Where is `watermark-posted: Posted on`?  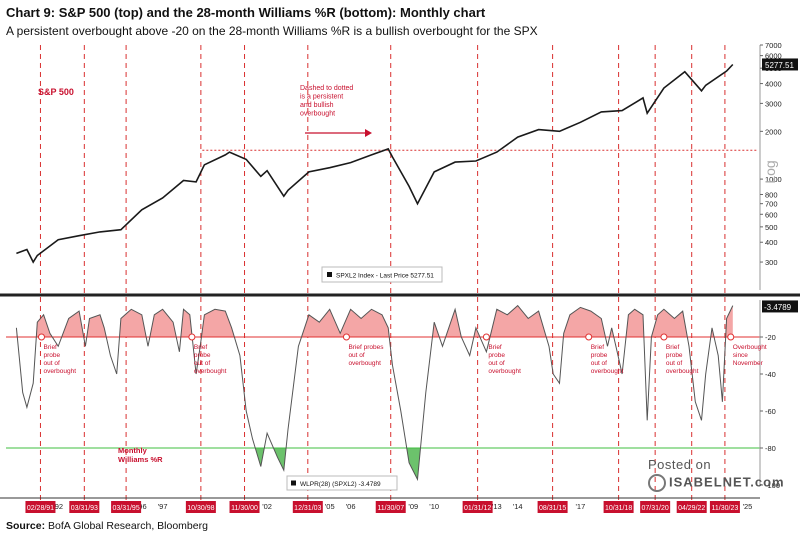
watermark-posted: Posted on is located at coordinates (680, 464).